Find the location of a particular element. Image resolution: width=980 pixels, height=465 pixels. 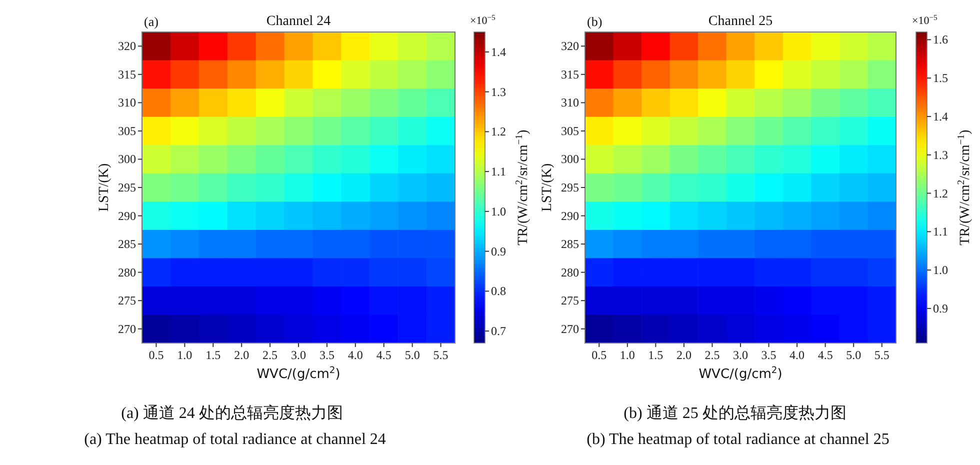

color-bar-label: 0.8 is located at coordinates (498, 291).